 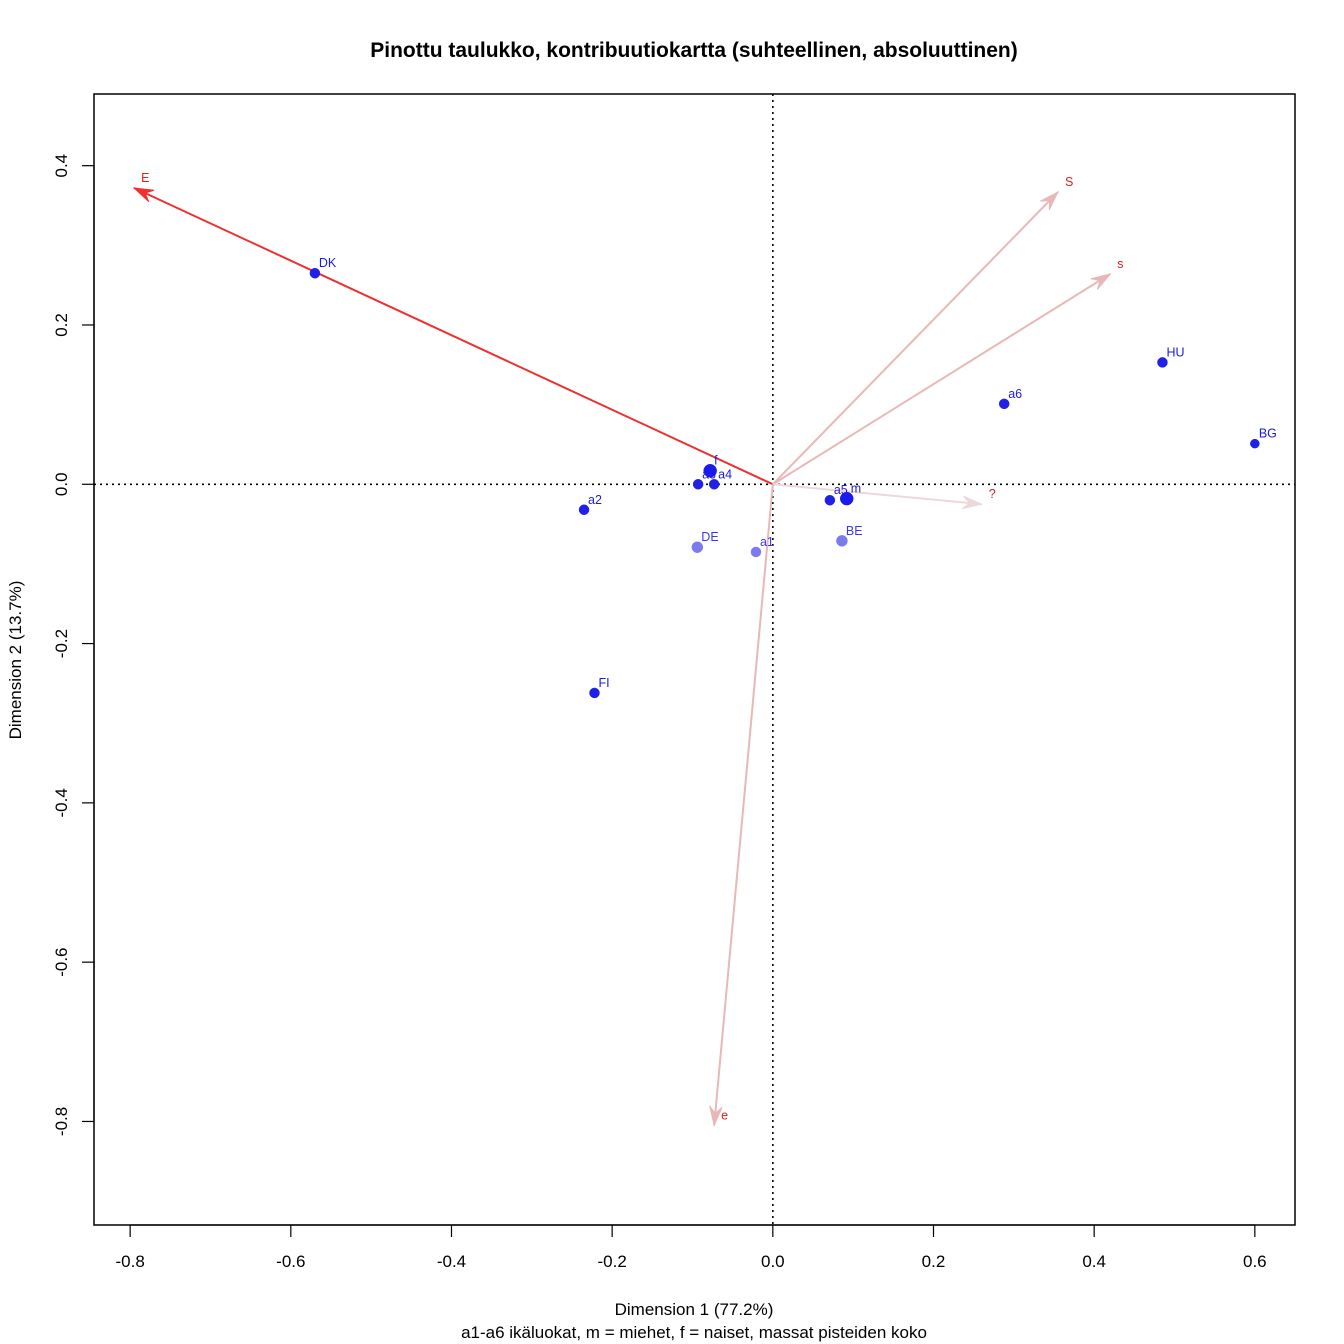 What do you see at coordinates (612, 1261) in the screenshot?
I see `x-tick-label: -0.2` at bounding box center [612, 1261].